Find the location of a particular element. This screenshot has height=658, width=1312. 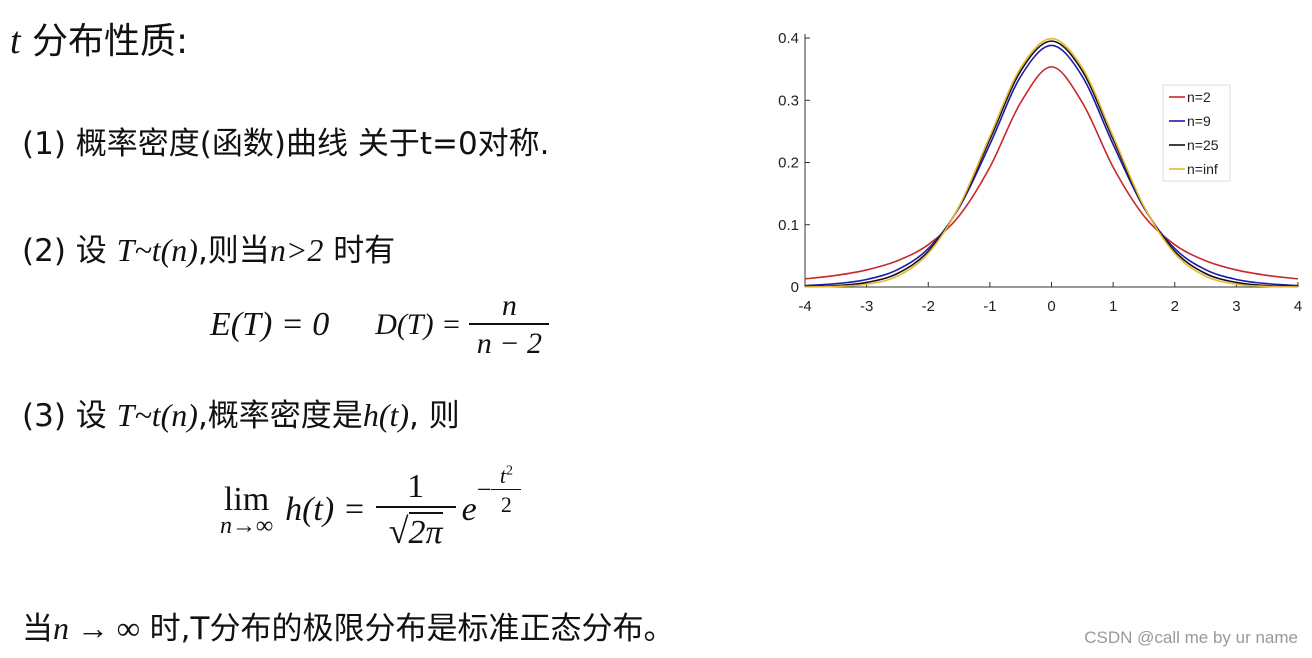

sqrt-sign: √ is located at coordinates (398, 531).